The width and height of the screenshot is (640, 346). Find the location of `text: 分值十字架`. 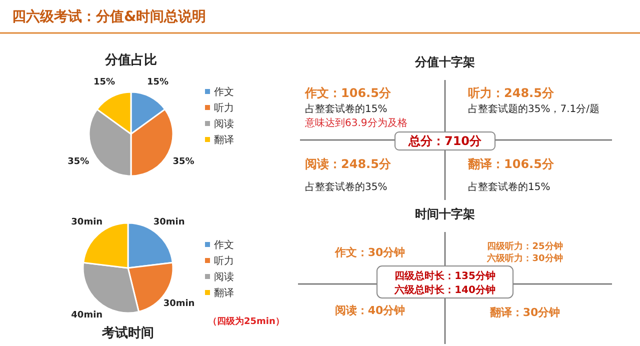

text: 分值十字架 is located at coordinates (444, 62).